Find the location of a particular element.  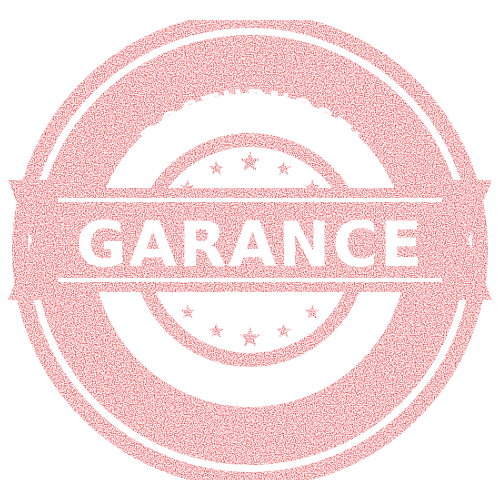

bottom-stars is located at coordinates (250, 325).